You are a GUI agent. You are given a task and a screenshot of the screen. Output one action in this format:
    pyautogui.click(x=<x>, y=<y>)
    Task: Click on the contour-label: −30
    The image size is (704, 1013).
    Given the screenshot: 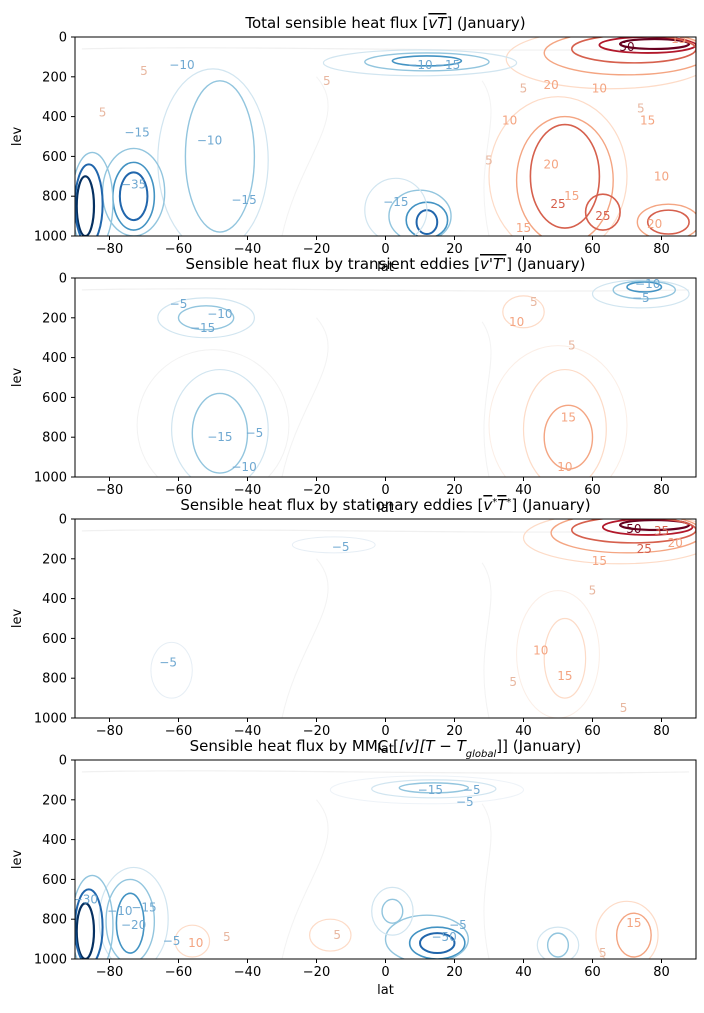 What is the action you would take?
    pyautogui.click(x=85, y=899)
    